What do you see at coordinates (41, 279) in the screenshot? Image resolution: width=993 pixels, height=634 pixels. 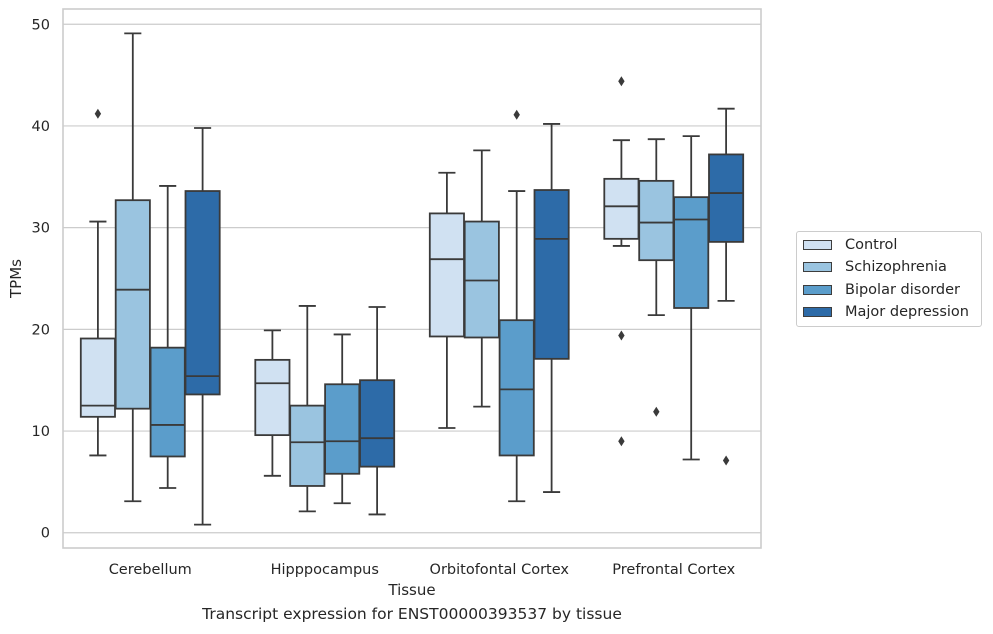 I see `y-tick-labels: 0 10 20 30 40 50` at bounding box center [41, 279].